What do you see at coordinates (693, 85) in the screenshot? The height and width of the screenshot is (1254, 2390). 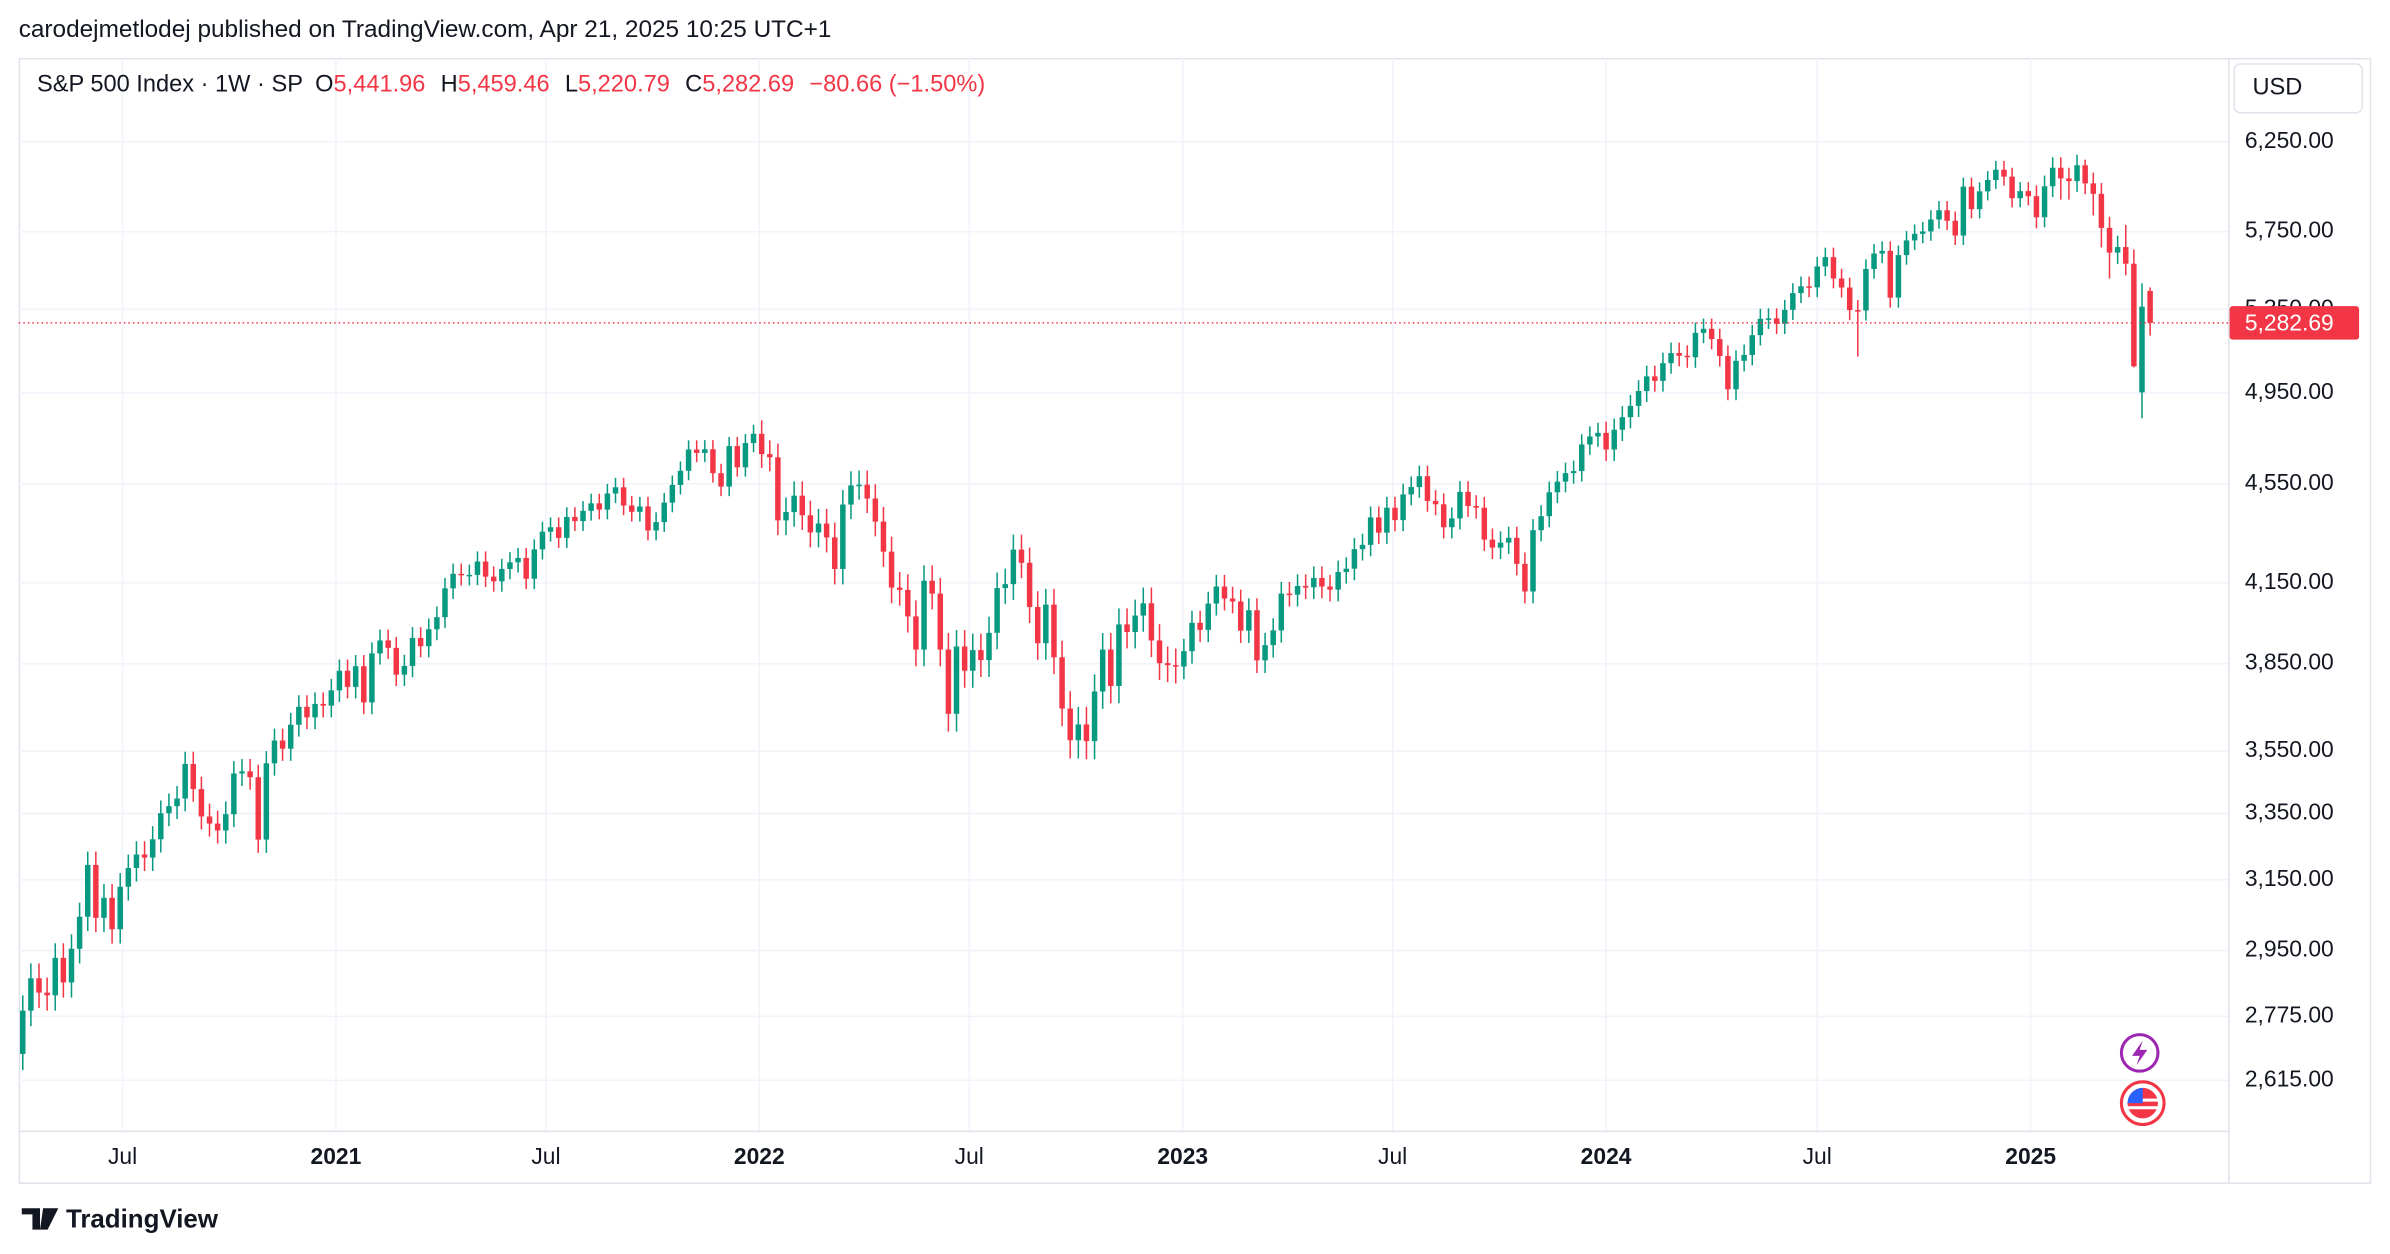 I see `ohlc-key: C` at bounding box center [693, 85].